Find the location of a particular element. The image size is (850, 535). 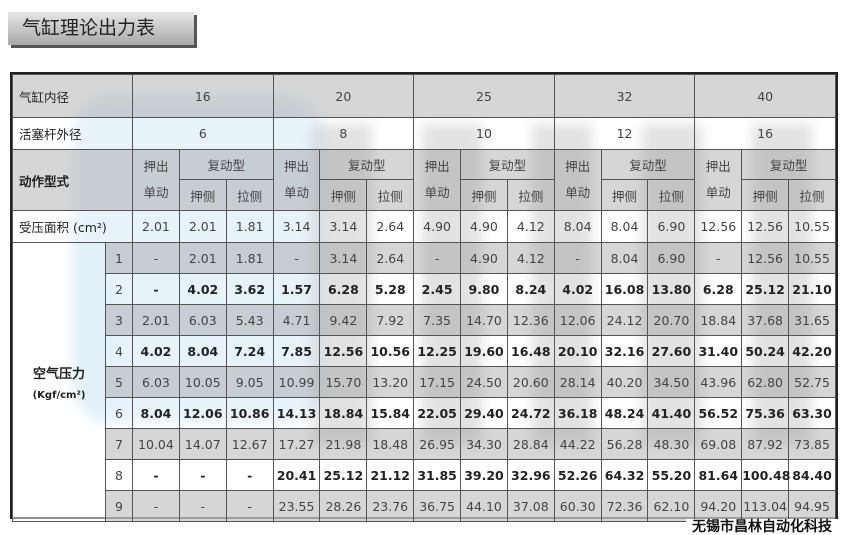

force-cell: 2.01 is located at coordinates (156, 320).